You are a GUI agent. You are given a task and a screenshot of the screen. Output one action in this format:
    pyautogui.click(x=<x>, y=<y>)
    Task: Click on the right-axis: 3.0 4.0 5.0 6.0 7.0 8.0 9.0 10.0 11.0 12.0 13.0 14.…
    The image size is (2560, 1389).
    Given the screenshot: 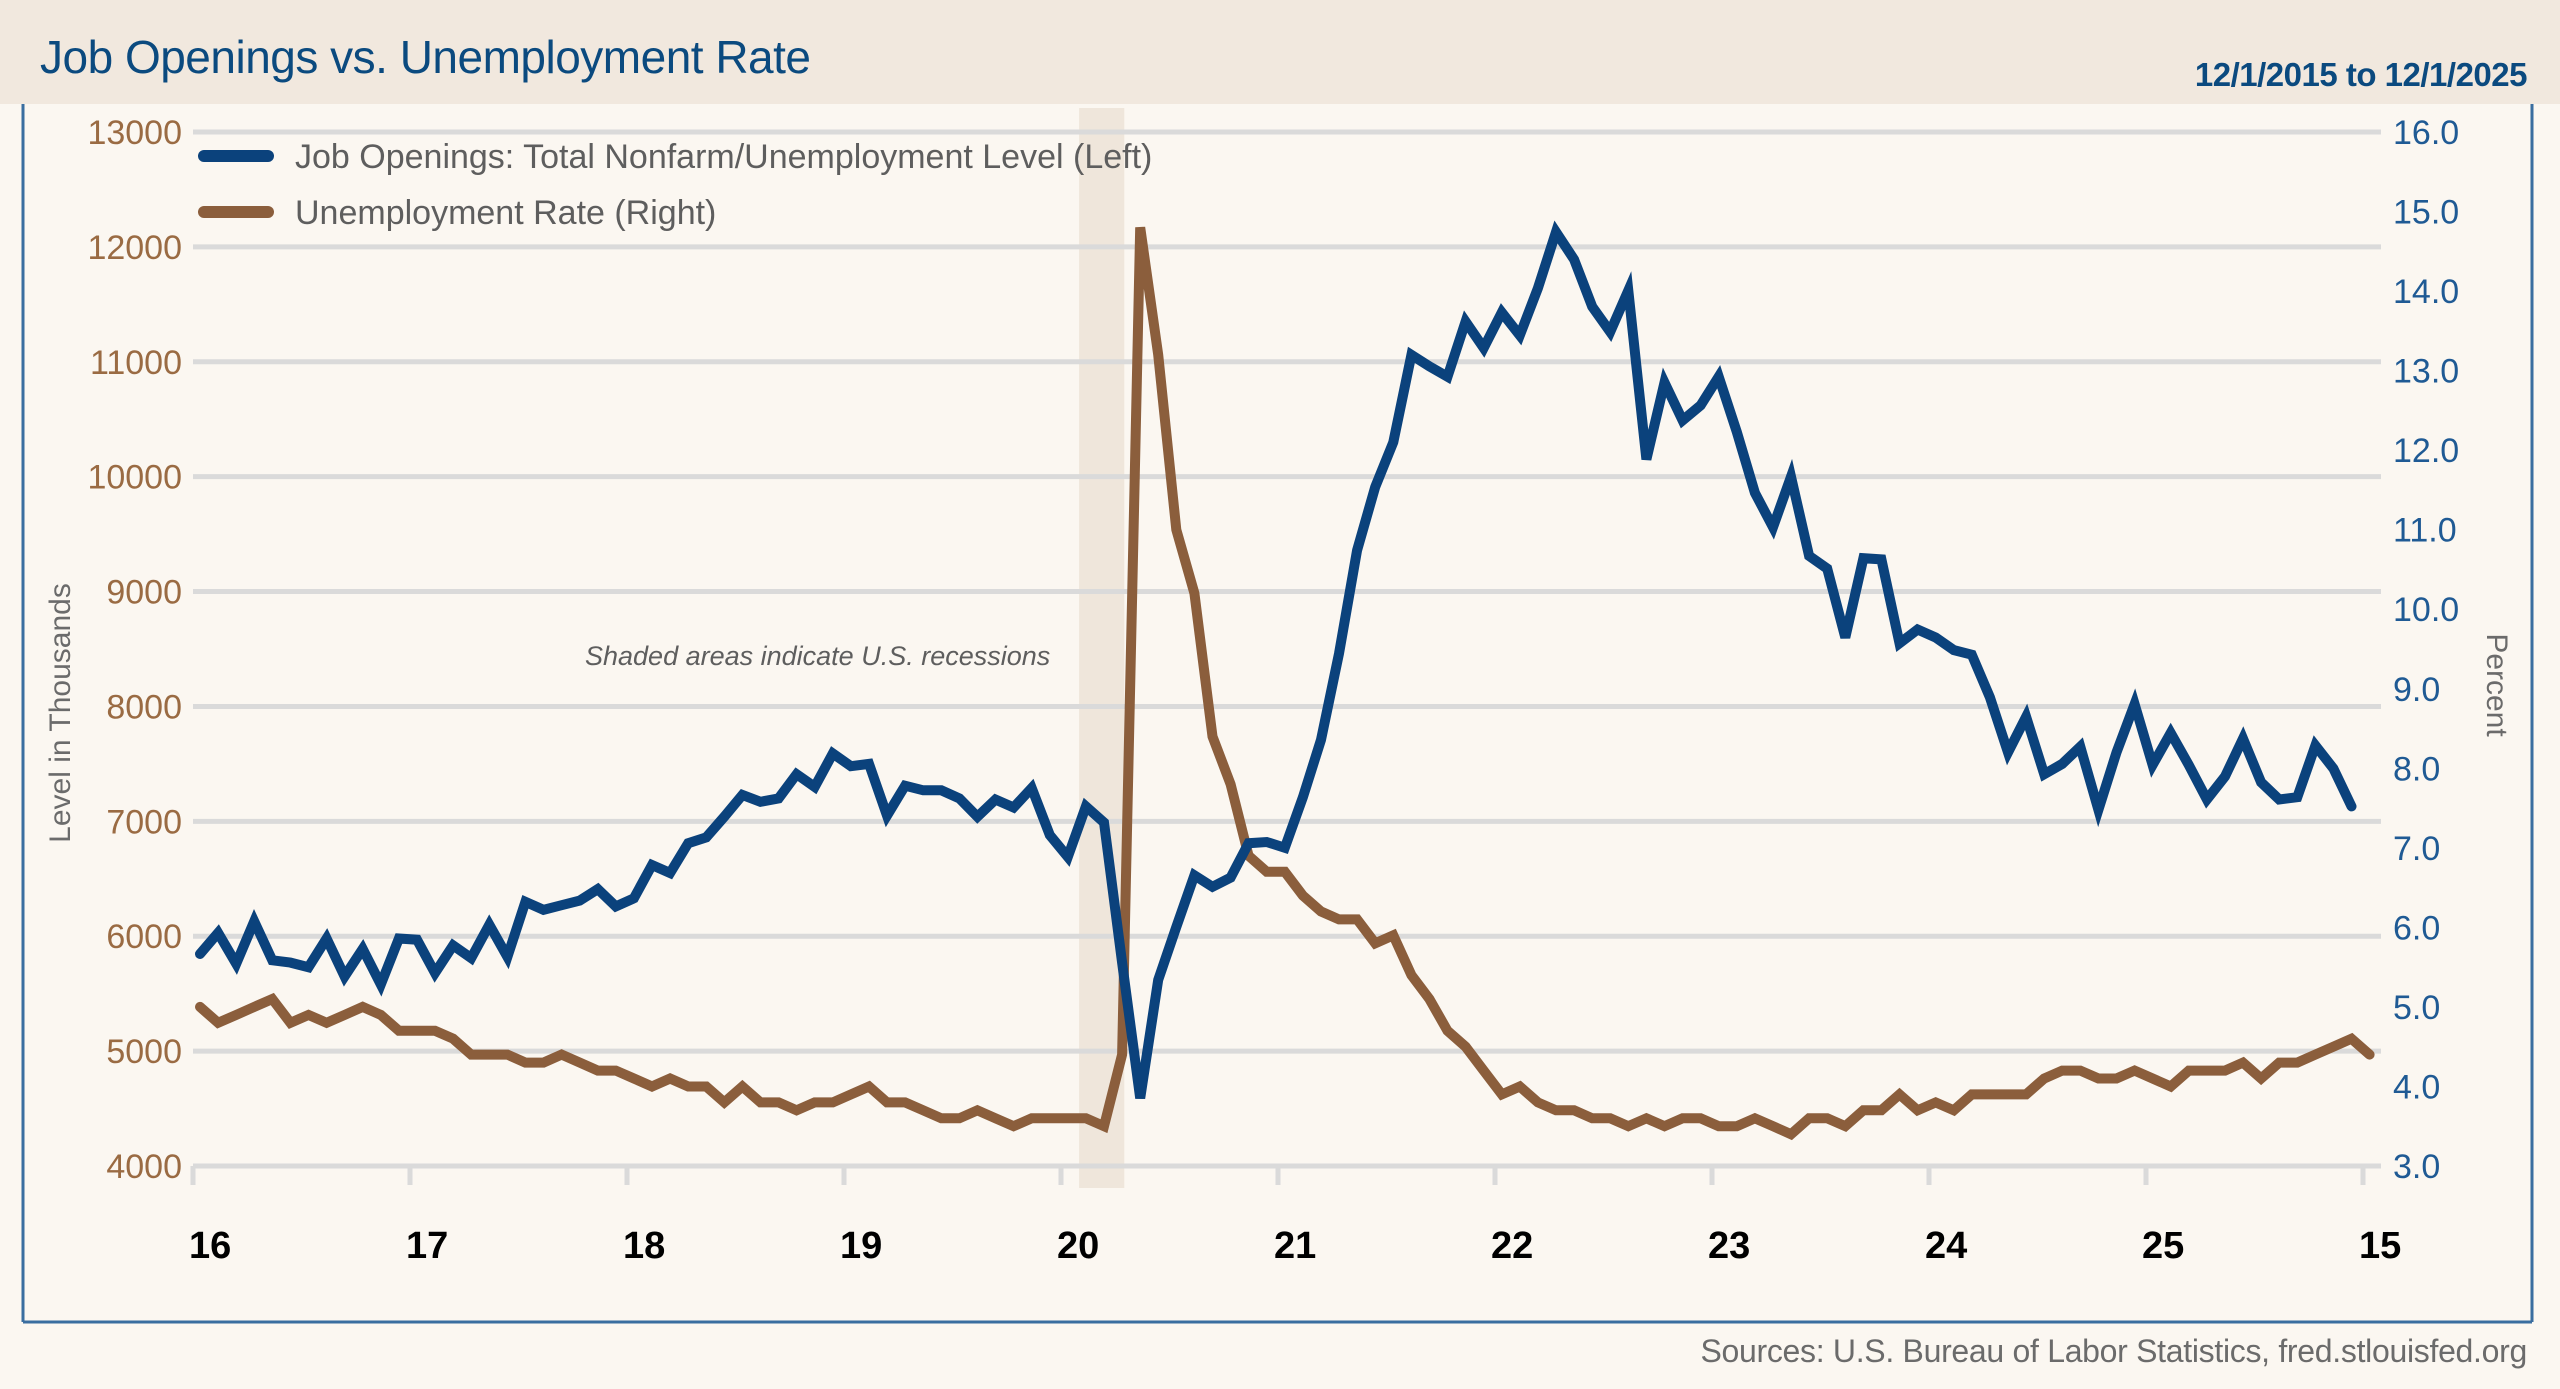 What is the action you would take?
    pyautogui.click(x=2426, y=650)
    